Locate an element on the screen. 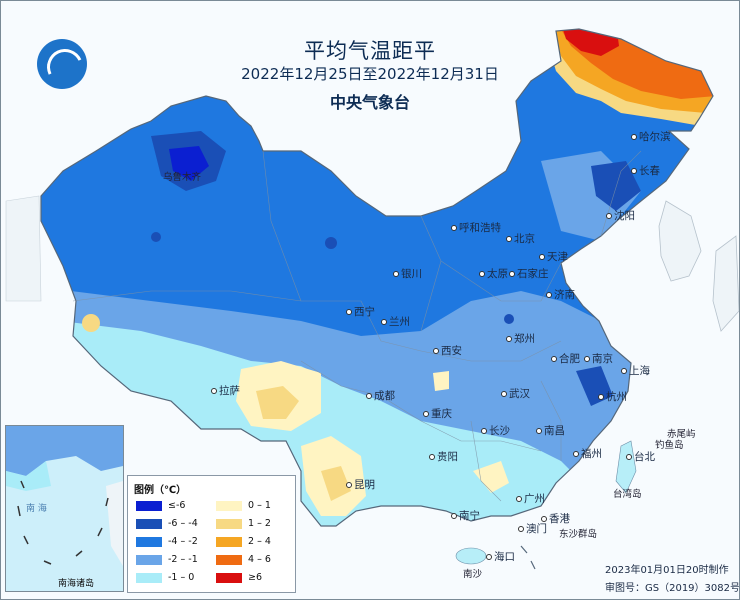  city-label: 西安 is located at coordinates (447, 350).